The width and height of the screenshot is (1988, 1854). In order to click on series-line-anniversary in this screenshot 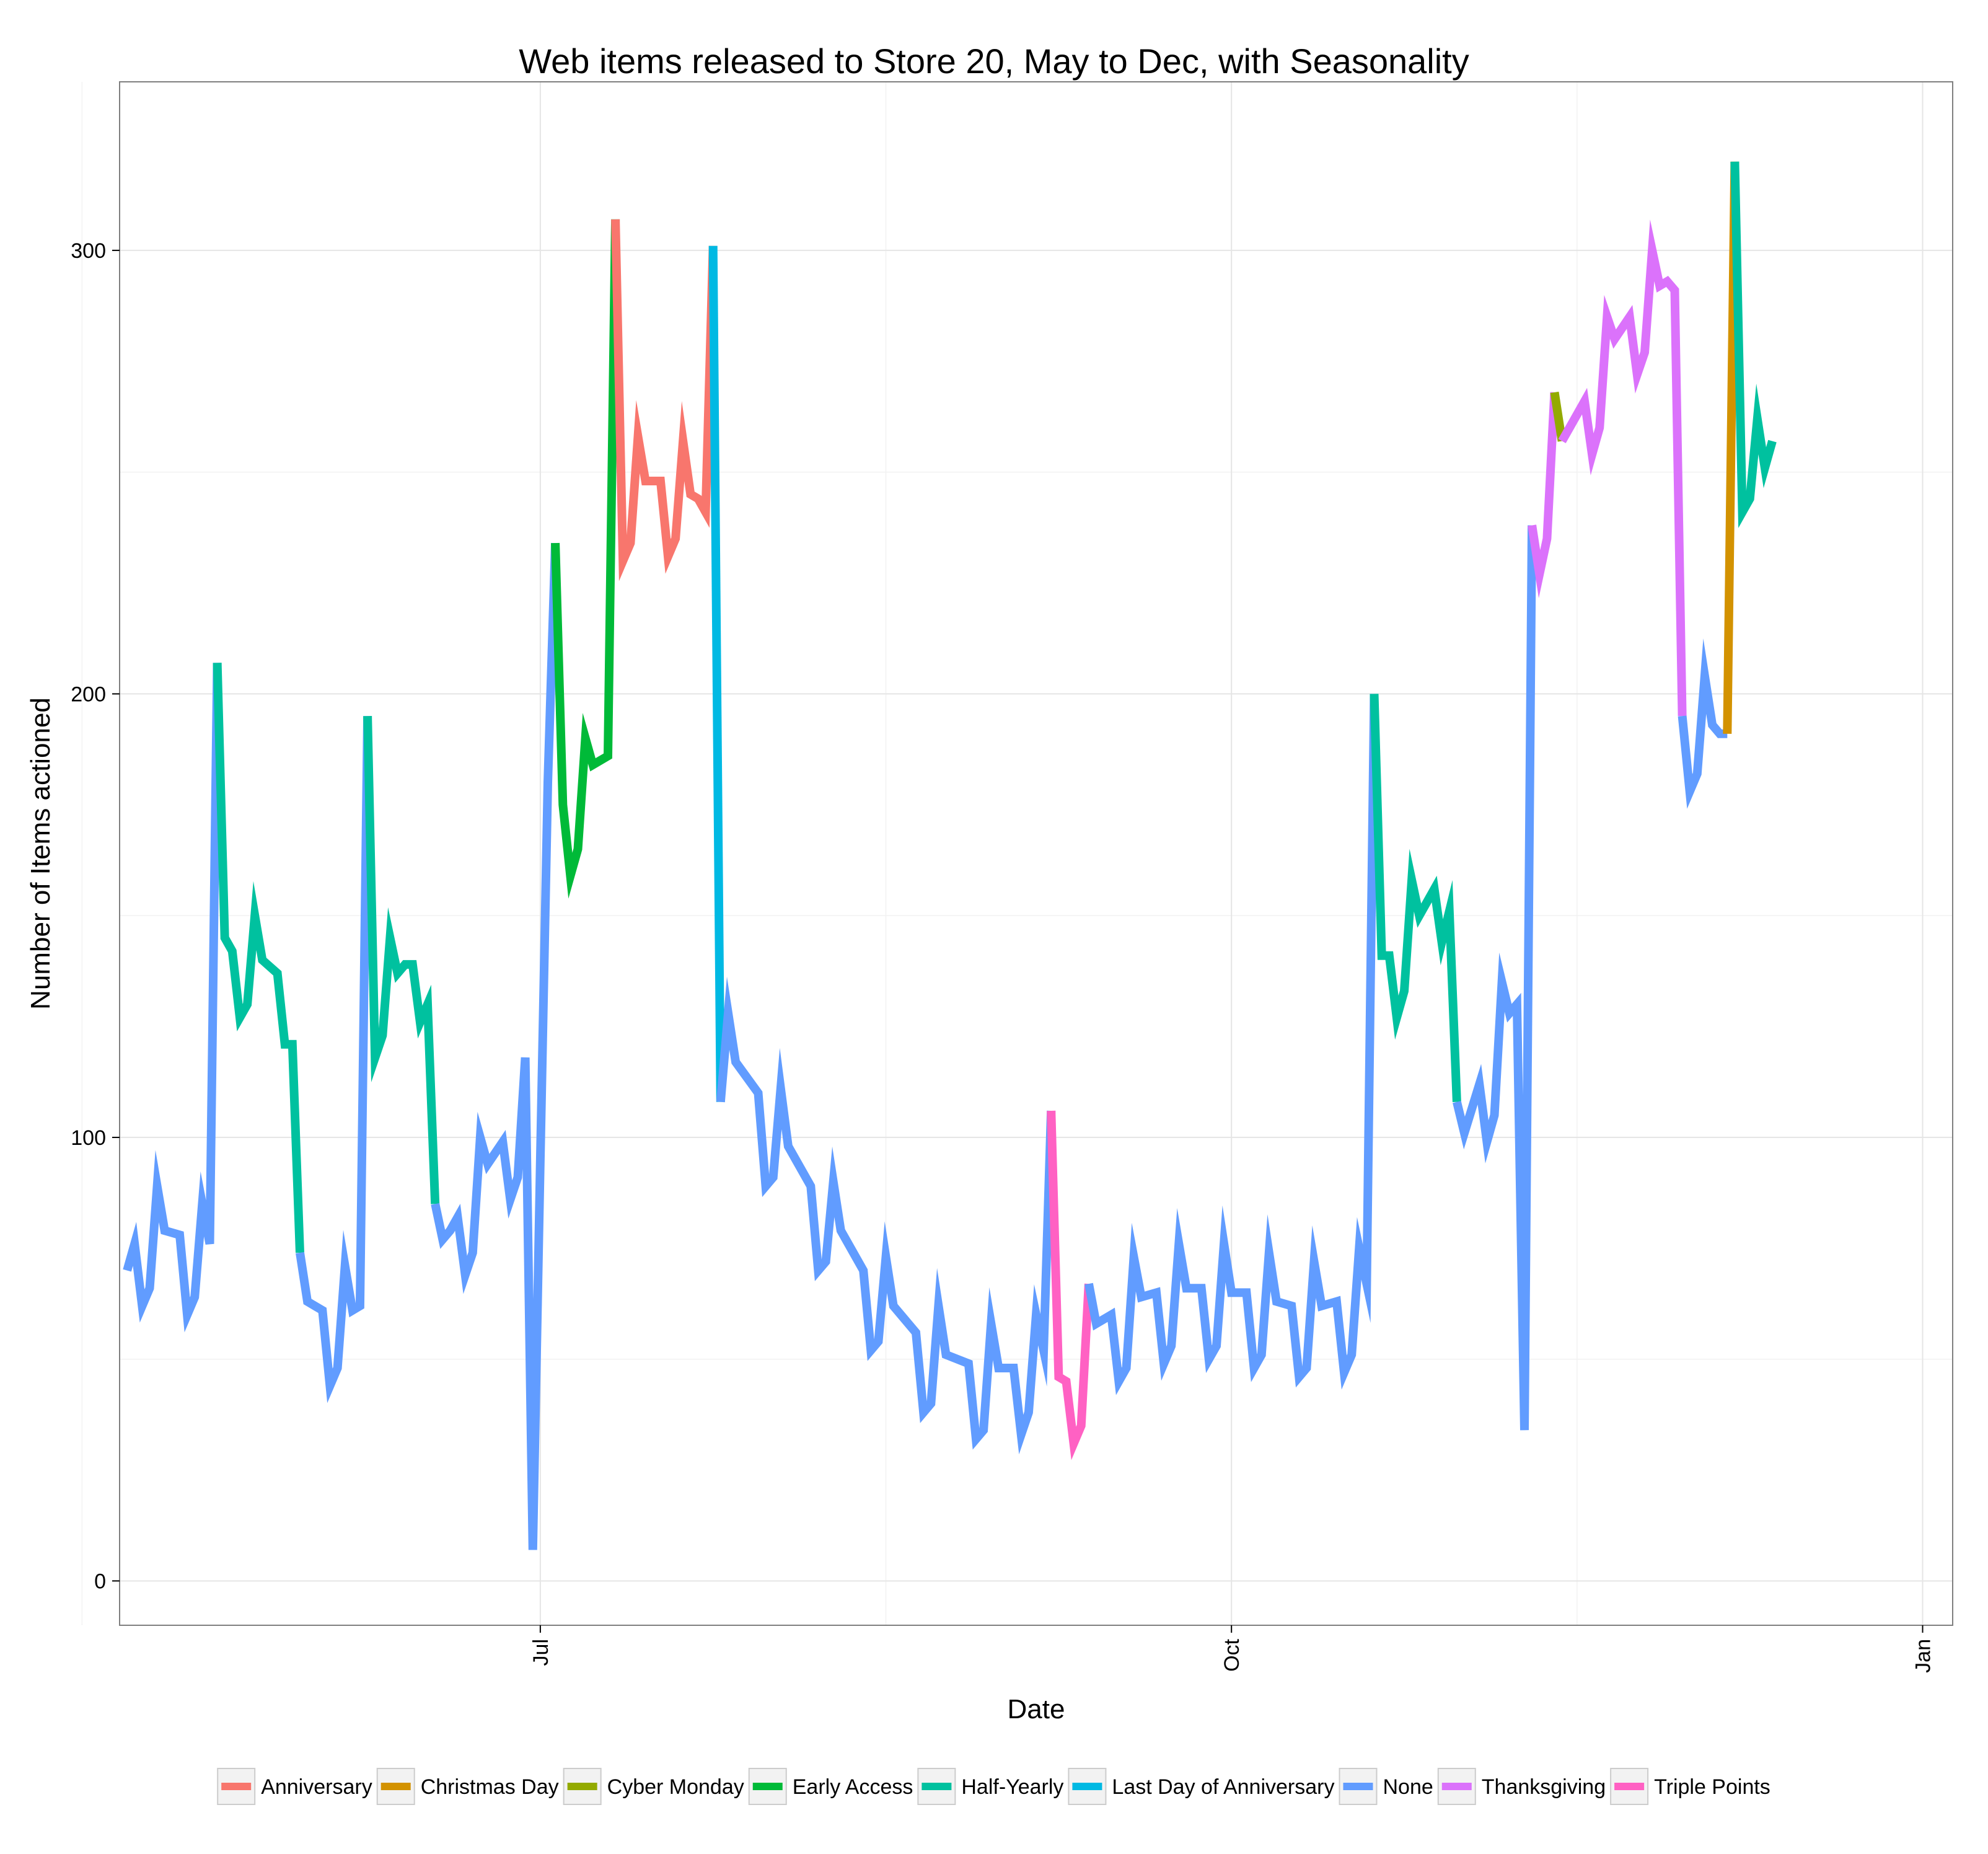, I will do `click(664, 400)`.